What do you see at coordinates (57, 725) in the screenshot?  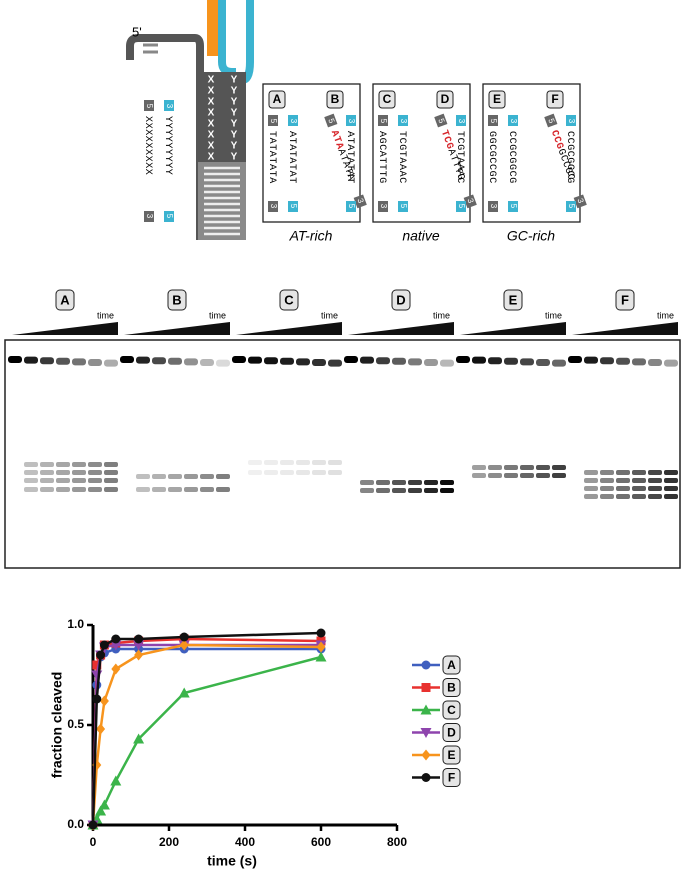 I see `y-axis-label: fraction cleaved` at bounding box center [57, 725].